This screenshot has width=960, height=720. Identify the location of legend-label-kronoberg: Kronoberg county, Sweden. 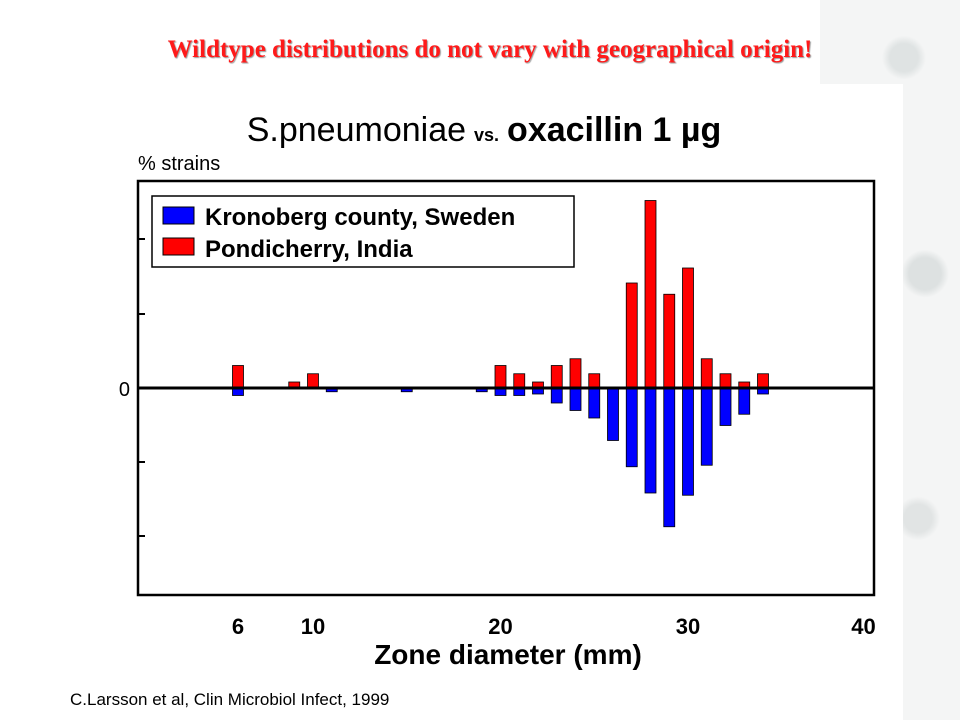
(360, 217).